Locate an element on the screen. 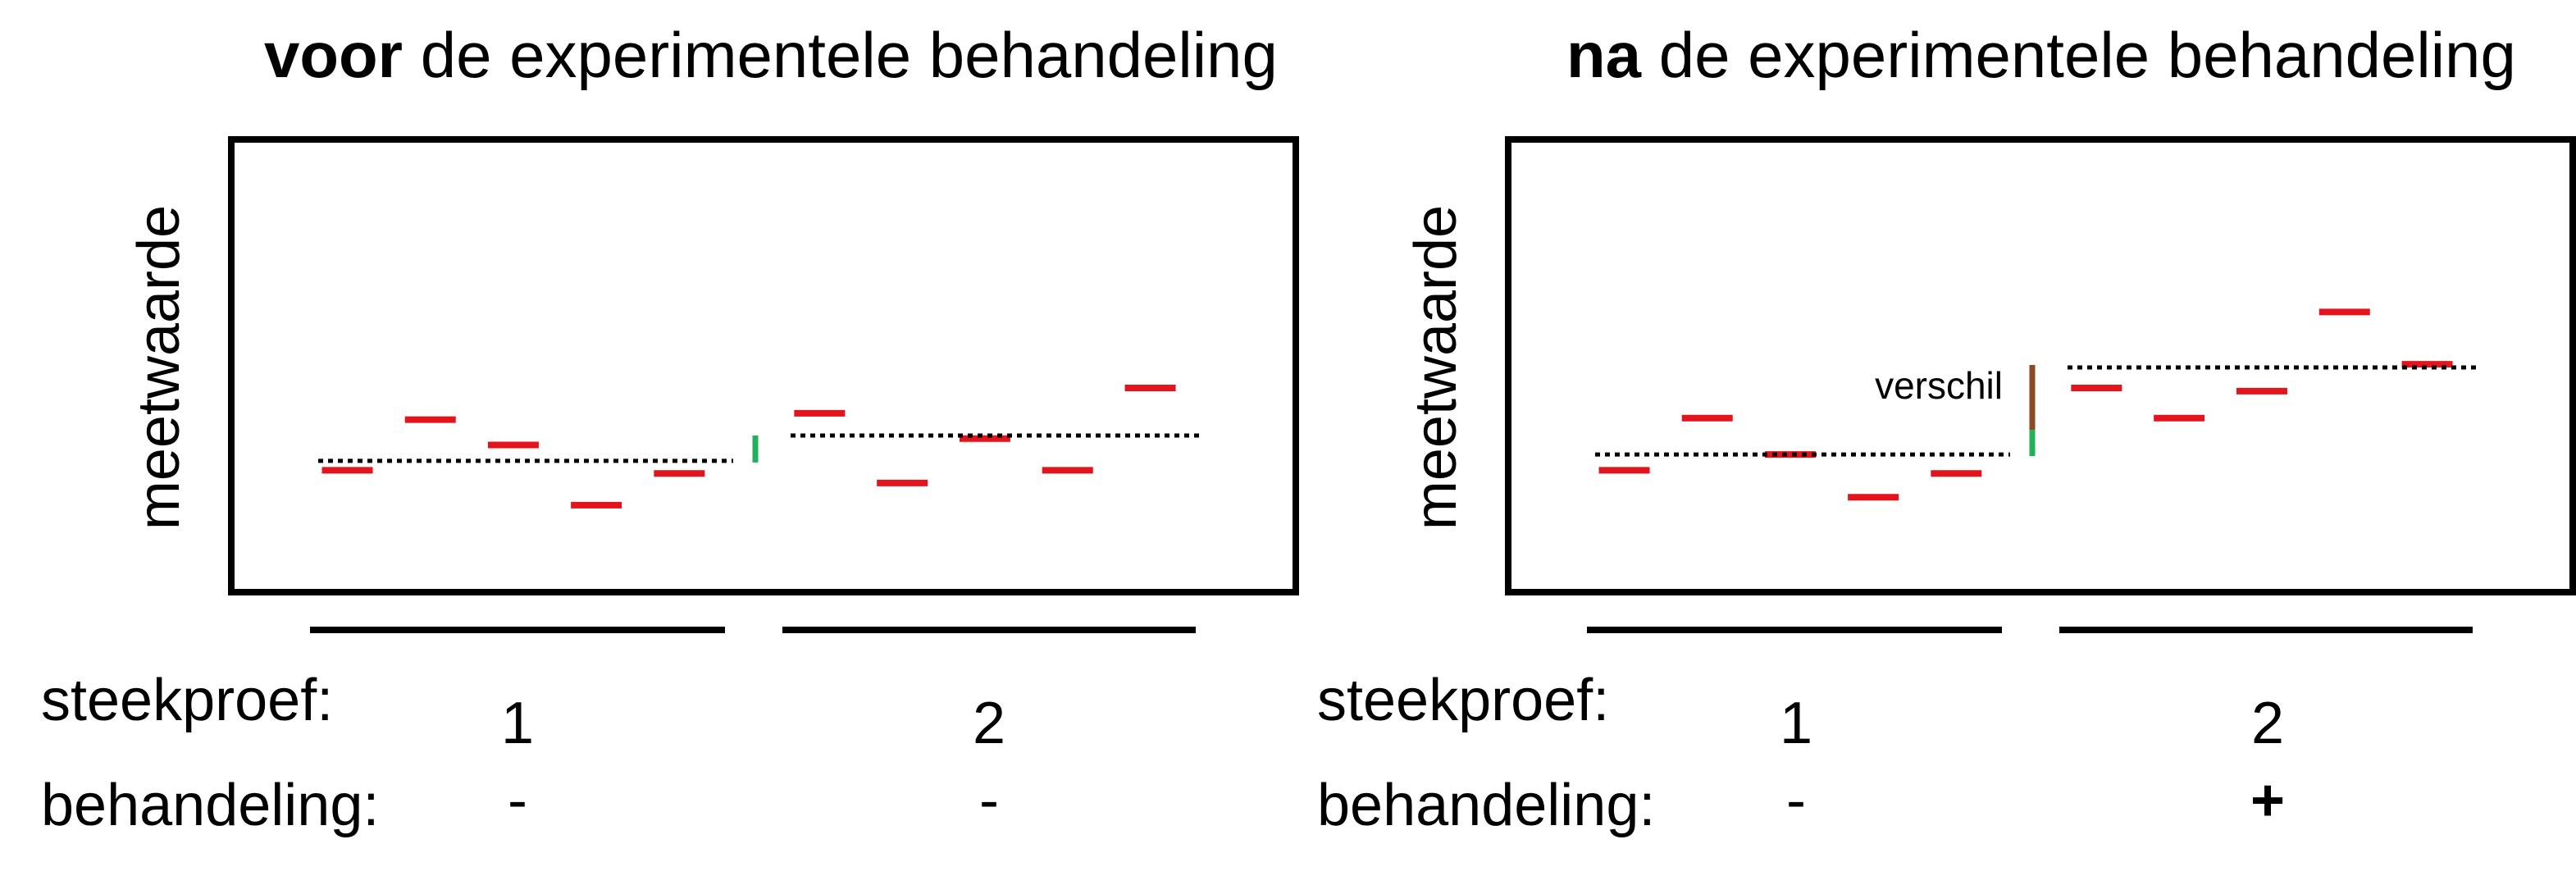 The image size is (2576, 885). treatment-value-before-2: - is located at coordinates (989, 800).